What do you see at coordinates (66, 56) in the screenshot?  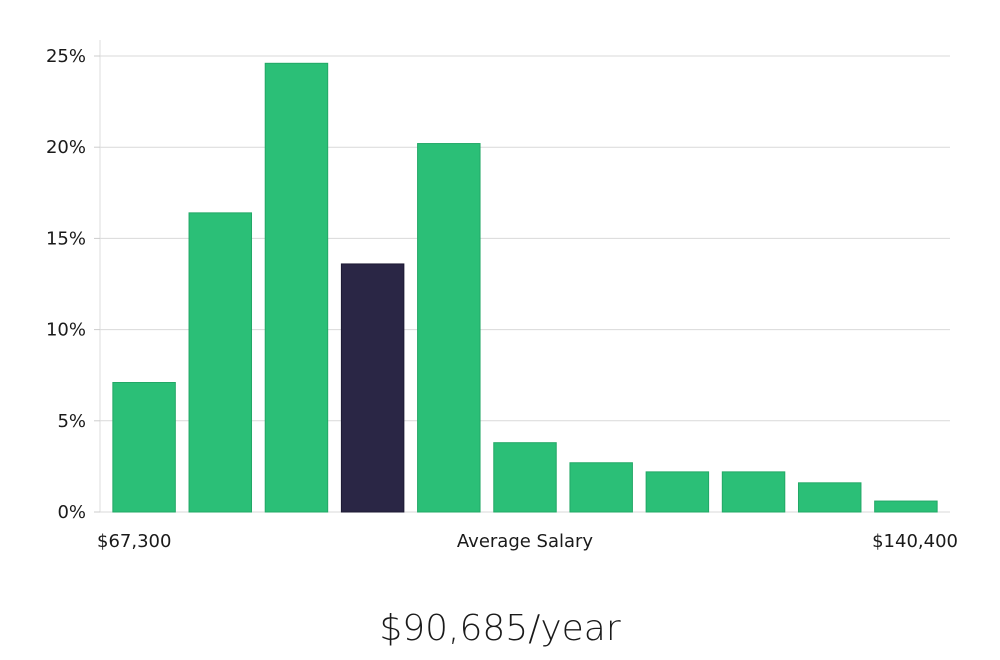 I see `y-tick-label: 25%` at bounding box center [66, 56].